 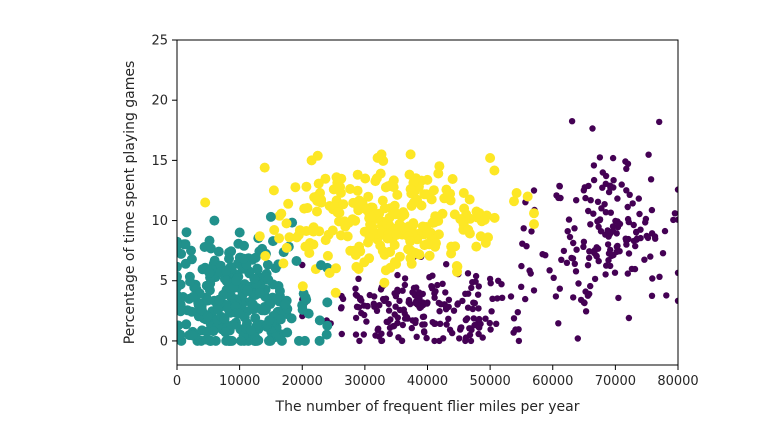 What do you see at coordinates (159, 41) in the screenshot?
I see `y-tick-label: 25` at bounding box center [159, 41].